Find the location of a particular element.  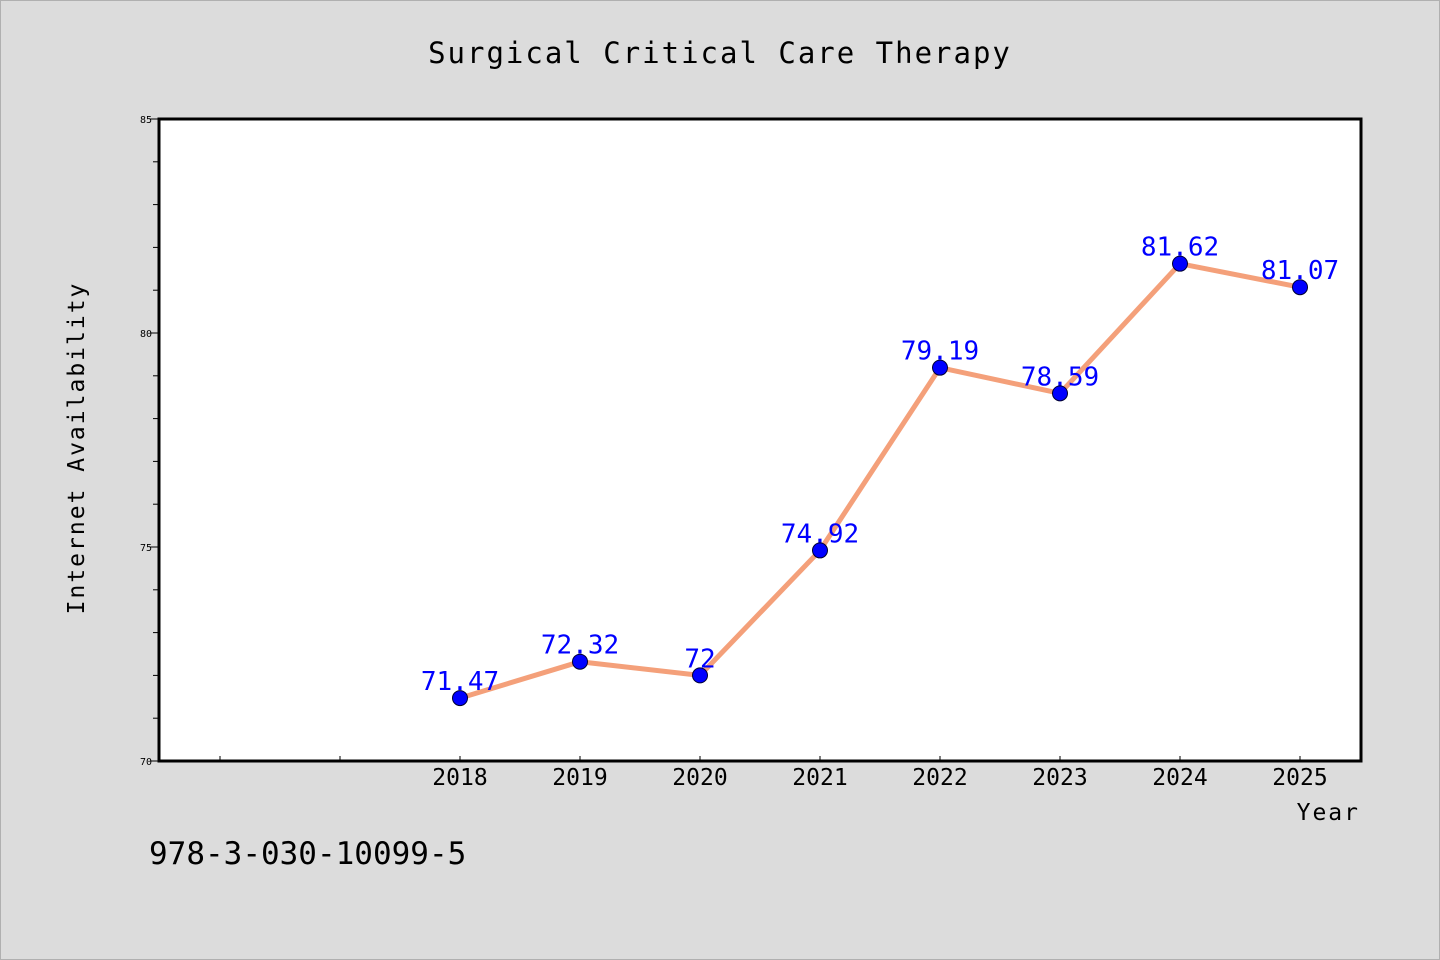

y-tick-label: 75 is located at coordinates (146, 548).